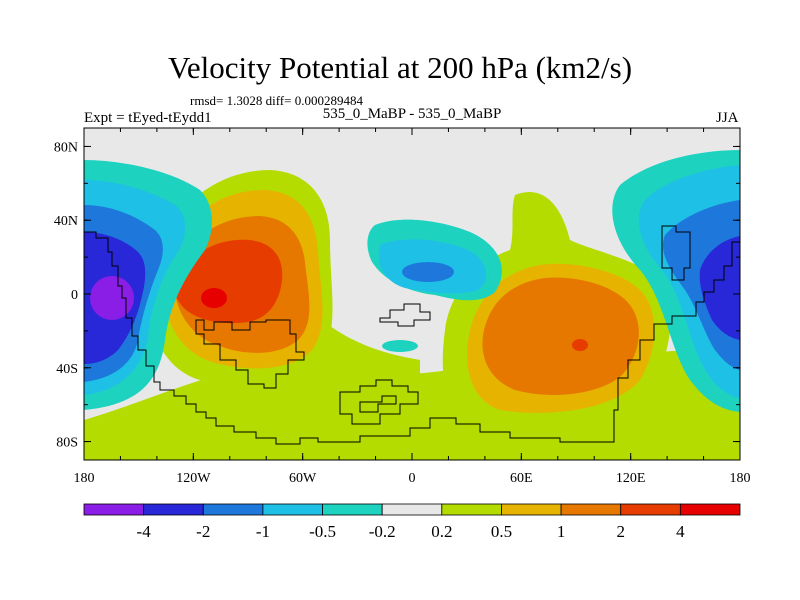 Image resolution: width=800 pixels, height=600 pixels. What do you see at coordinates (561, 531) in the screenshot?
I see `colorbar-label: 1` at bounding box center [561, 531].